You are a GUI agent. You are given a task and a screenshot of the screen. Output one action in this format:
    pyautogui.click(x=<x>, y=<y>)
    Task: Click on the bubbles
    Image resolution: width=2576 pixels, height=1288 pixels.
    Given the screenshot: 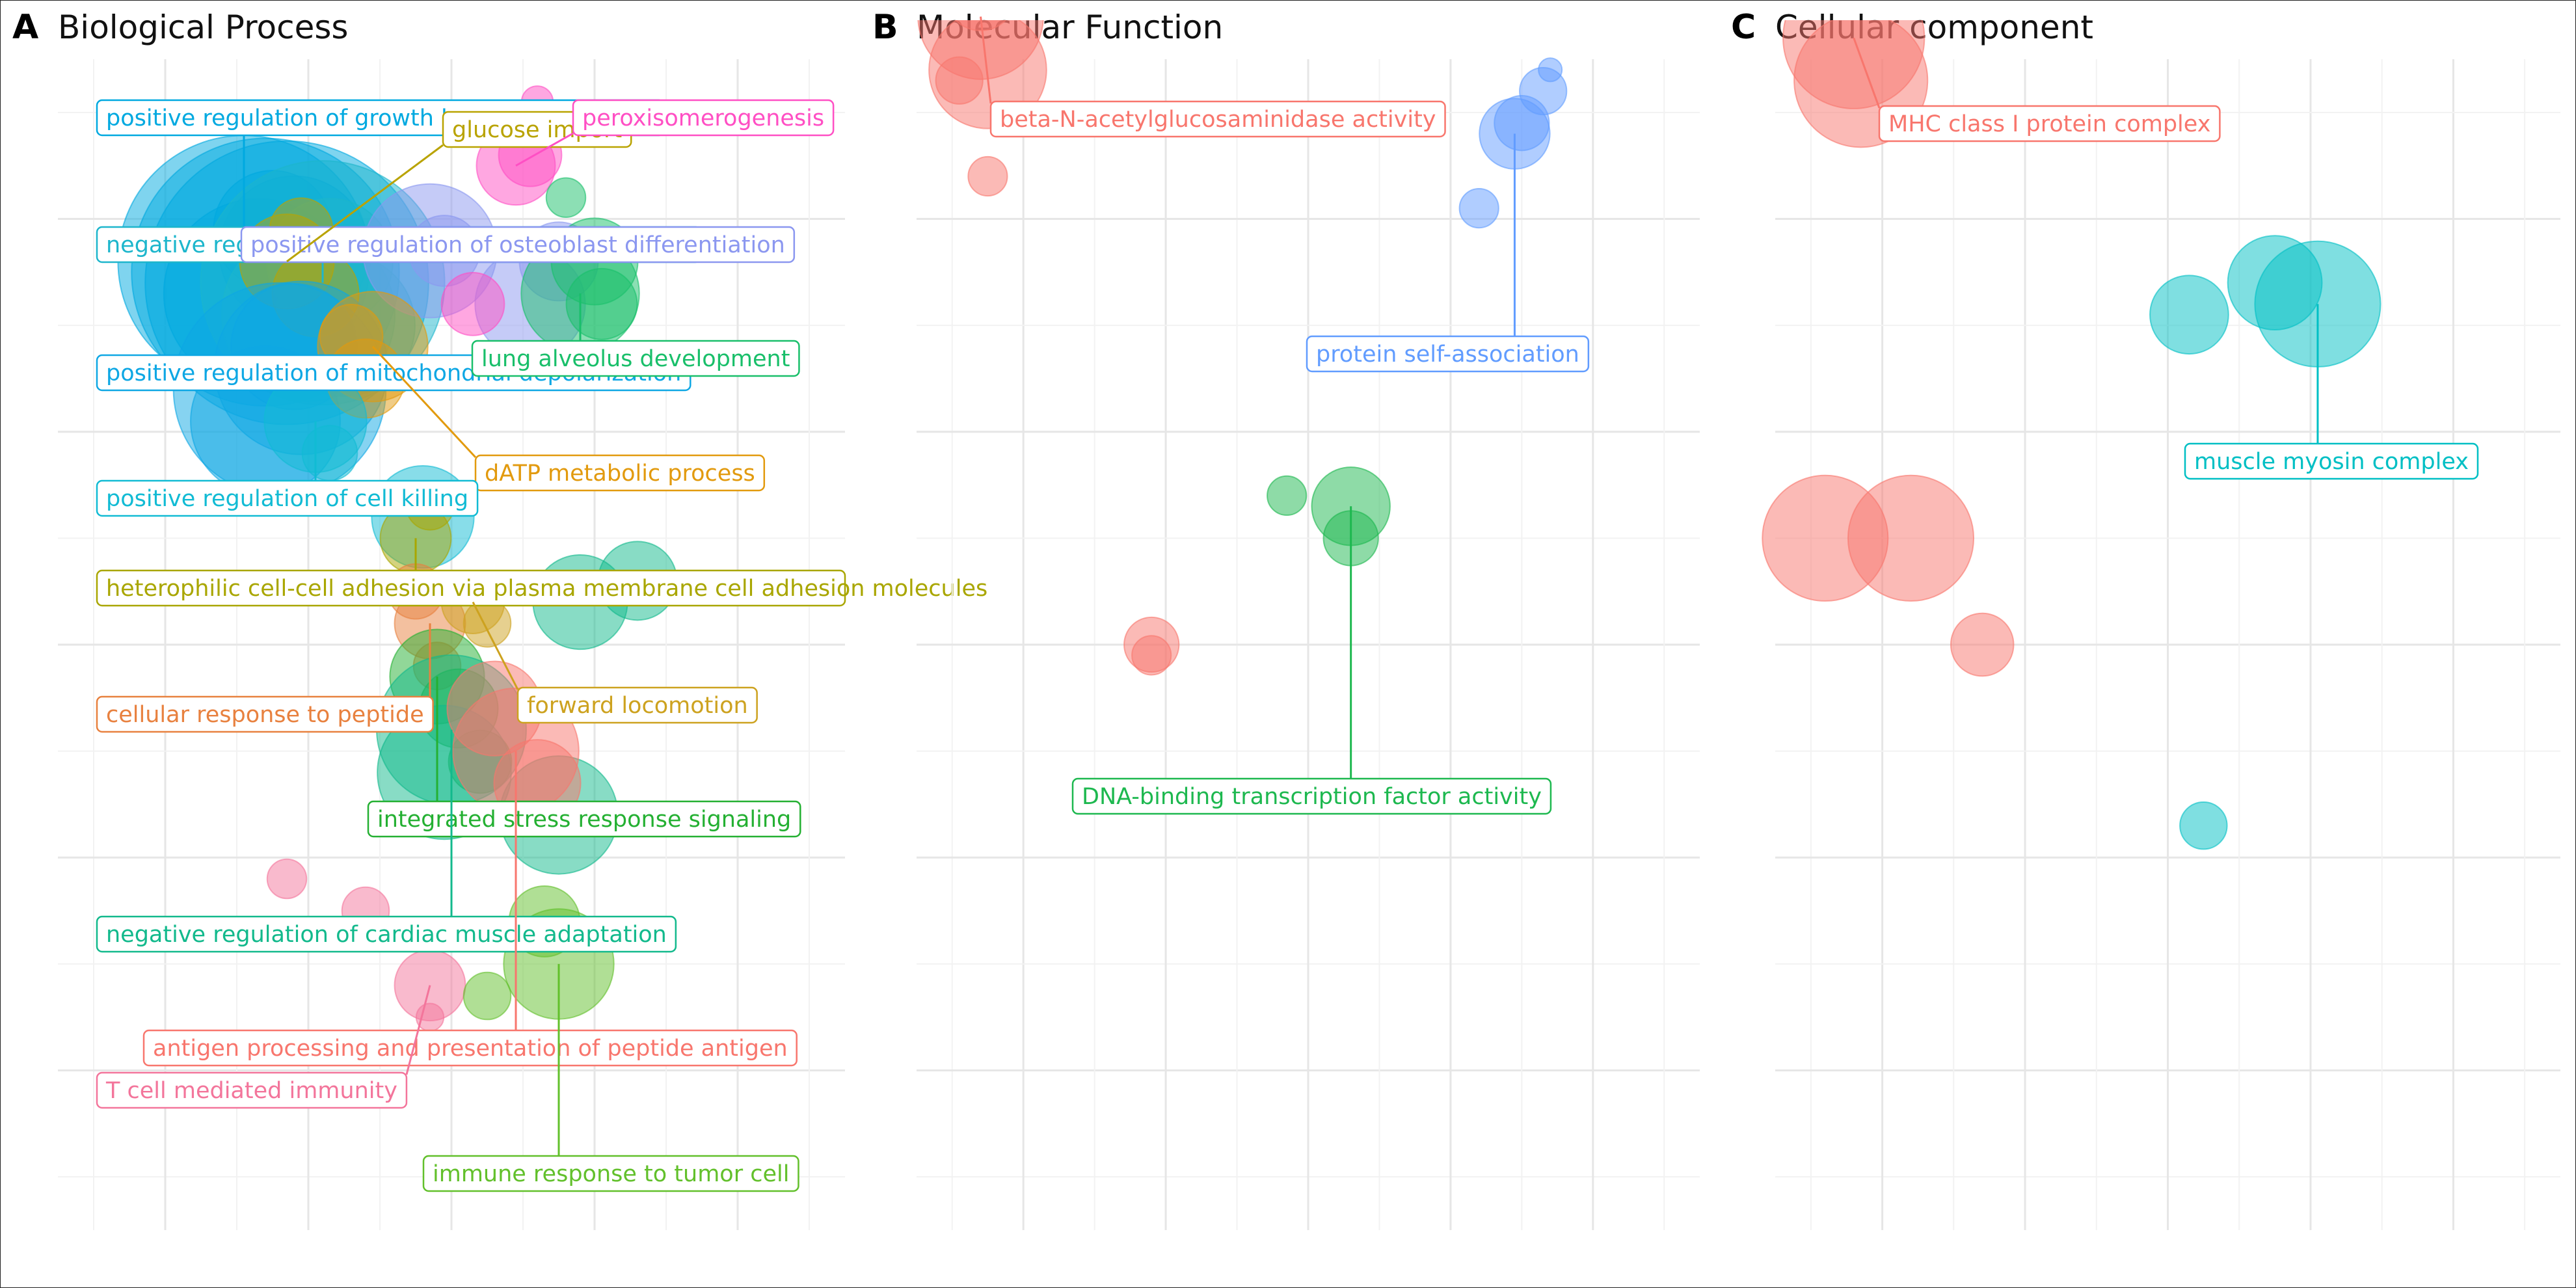 What is the action you would take?
    pyautogui.click(x=1242, y=348)
    